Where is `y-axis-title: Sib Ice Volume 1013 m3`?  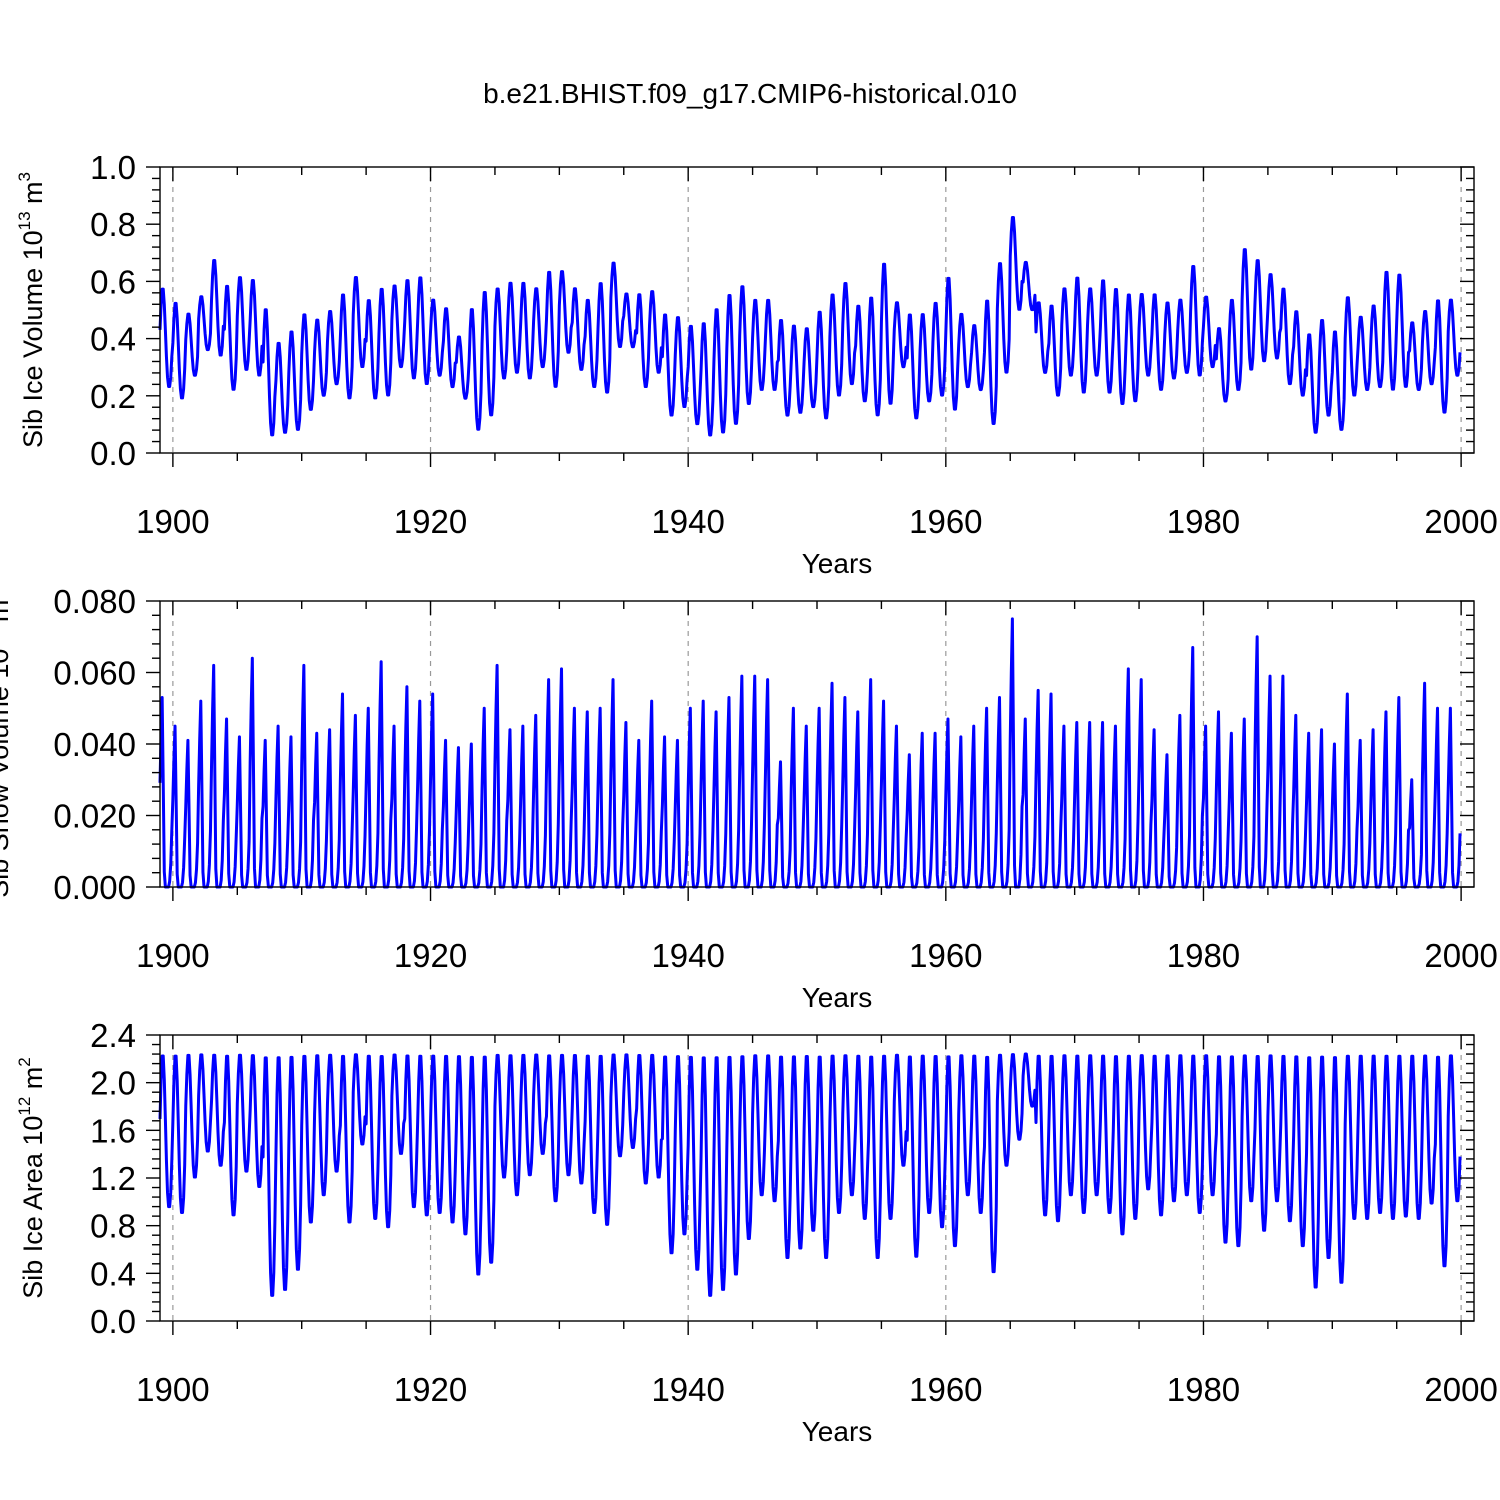 y-axis-title: Sib Ice Volume 1013 m3 is located at coordinates (31, 310).